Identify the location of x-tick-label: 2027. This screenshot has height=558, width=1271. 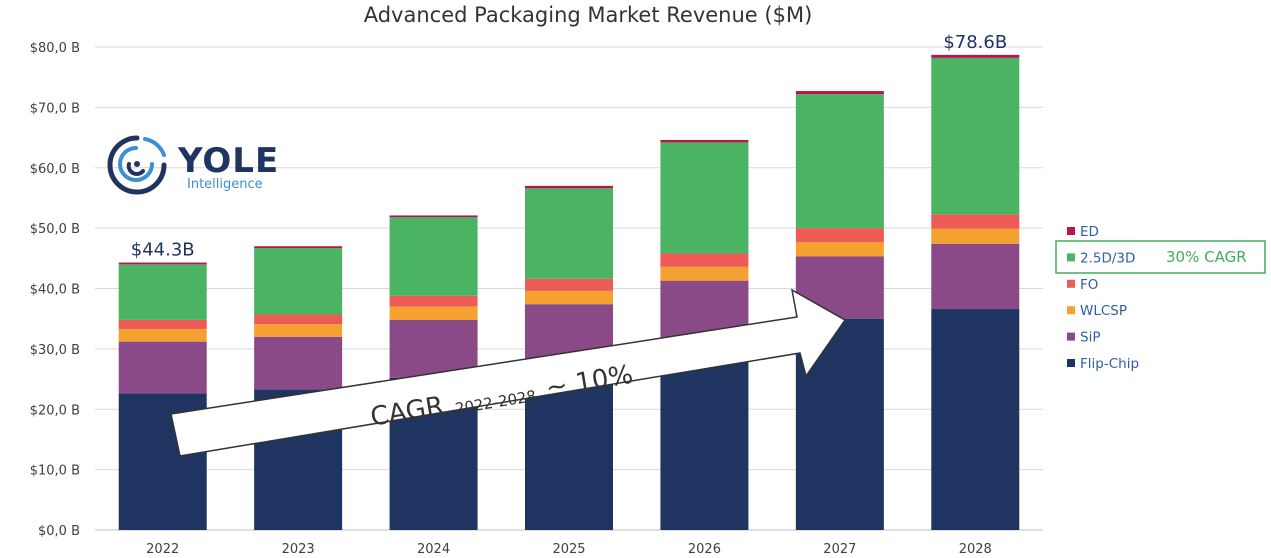
(839, 549).